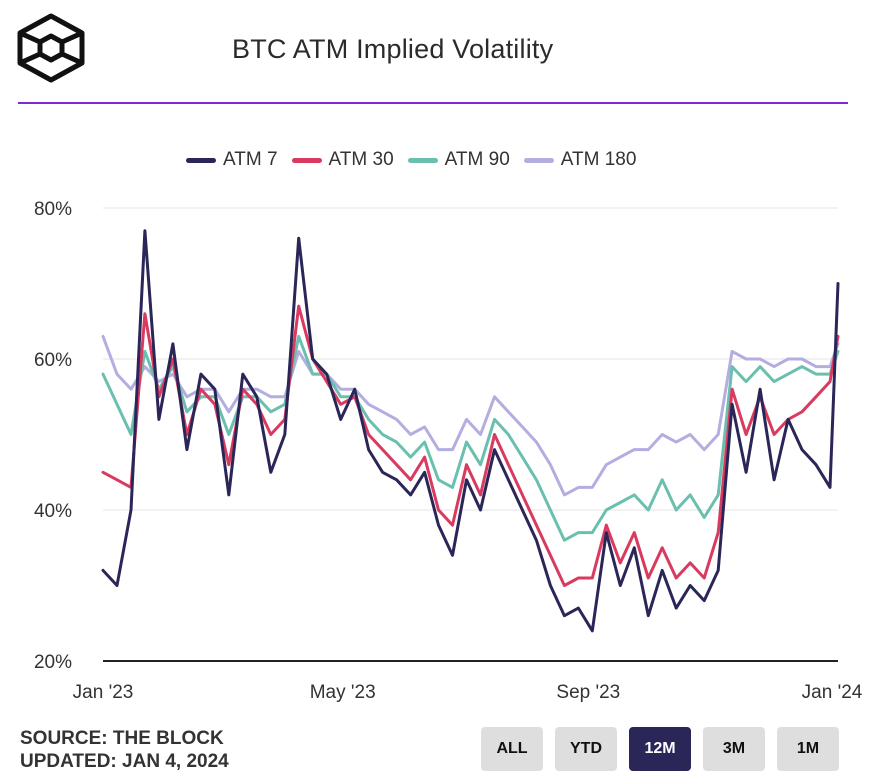 This screenshot has width=876, height=782. I want to click on legend-label: ATM 180, so click(598, 159).